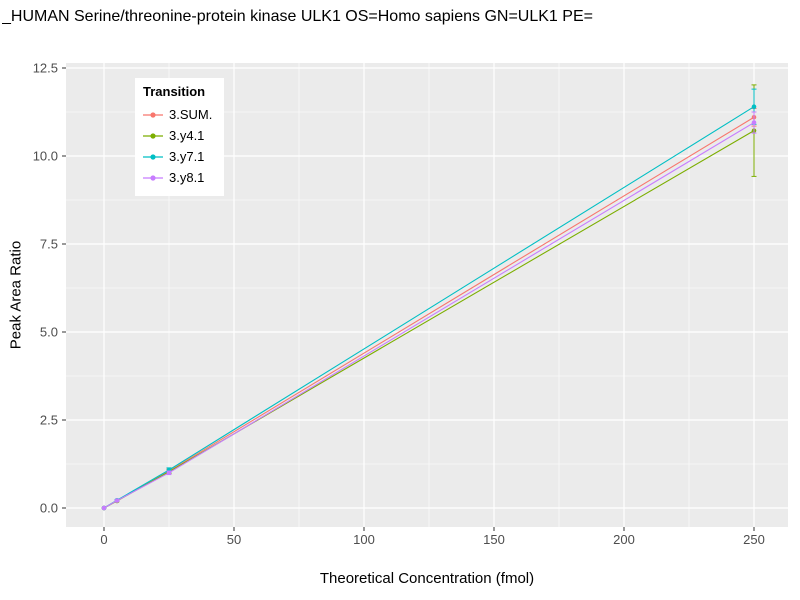 This screenshot has width=800, height=600. What do you see at coordinates (624, 539) in the screenshot?
I see `x-tick-label: 200` at bounding box center [624, 539].